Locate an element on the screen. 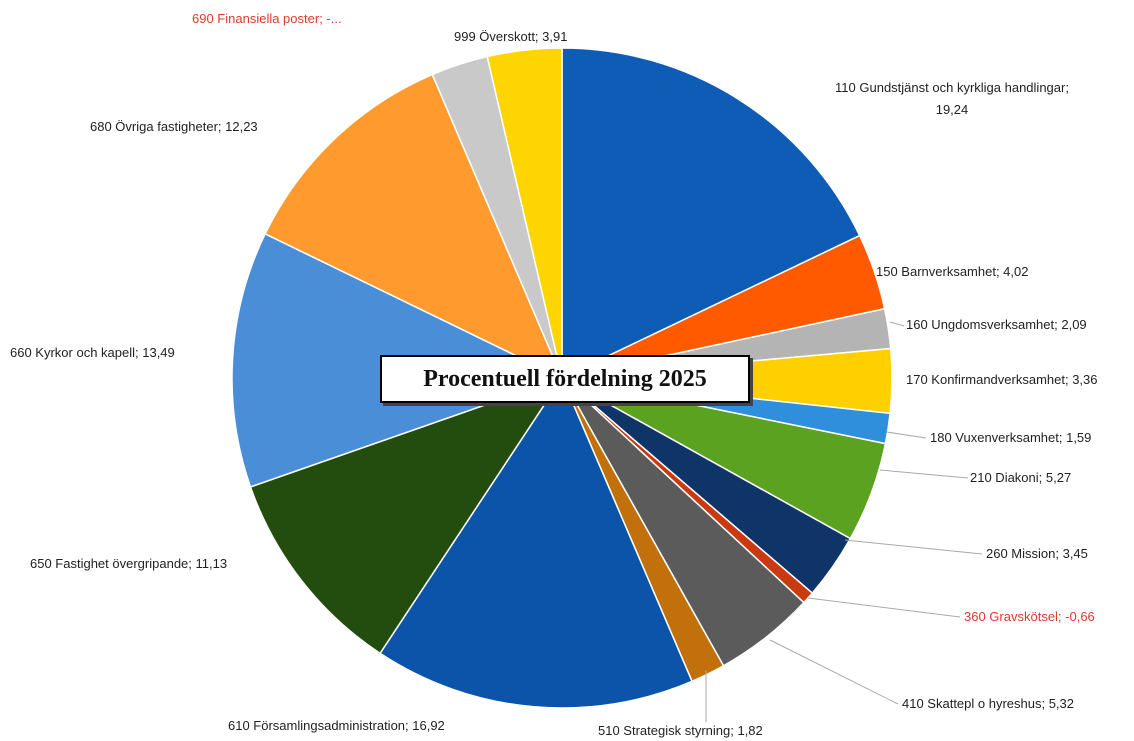 This screenshot has height=741, width=1134. slice-label: 360 Gravskötsel; -0,66 is located at coordinates (1029, 616).